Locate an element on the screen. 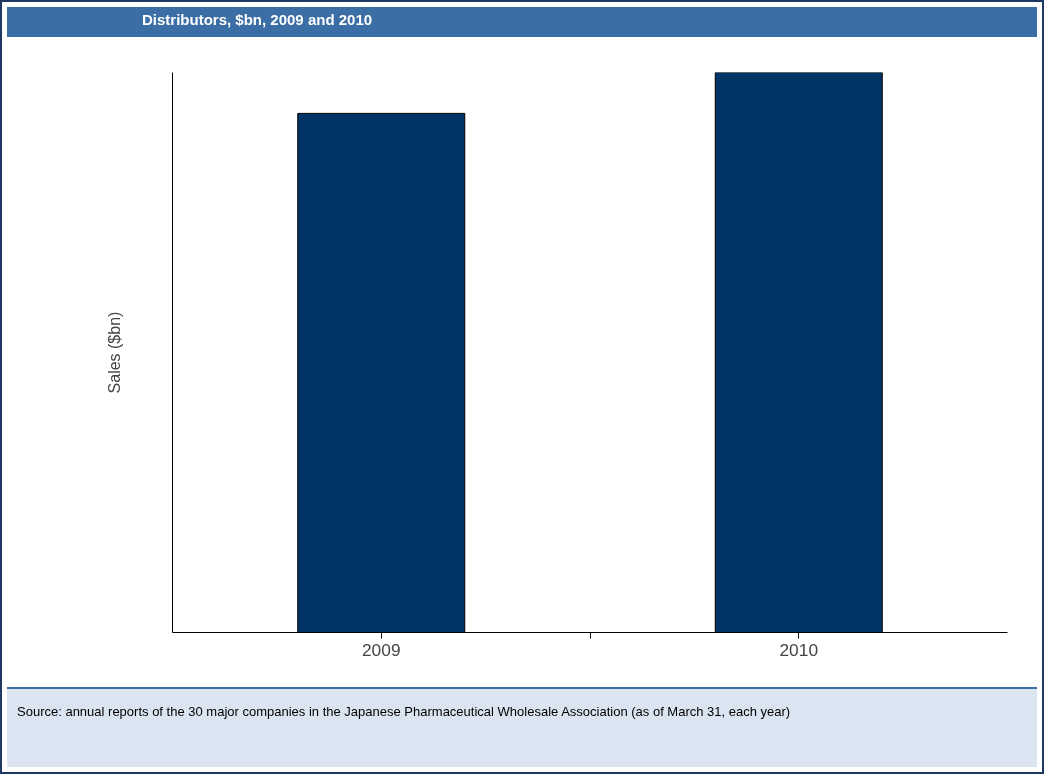 The image size is (1060, 782). x-tick-label: 2010 is located at coordinates (799, 649).